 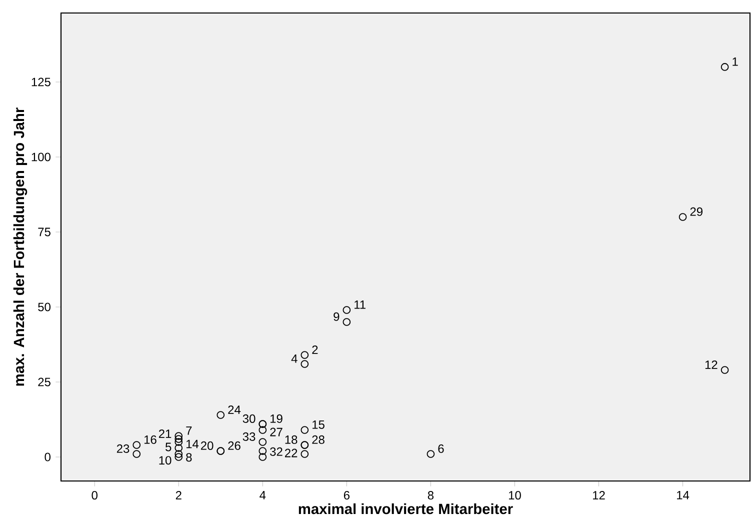 I want to click on annotation: 2, so click(x=315, y=349).